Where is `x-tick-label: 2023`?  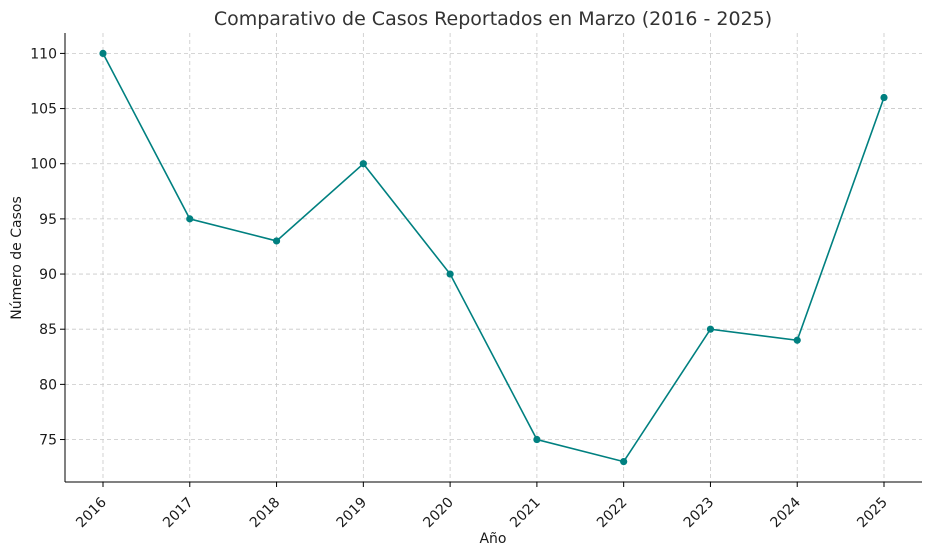 x-tick-label: 2023 is located at coordinates (699, 513).